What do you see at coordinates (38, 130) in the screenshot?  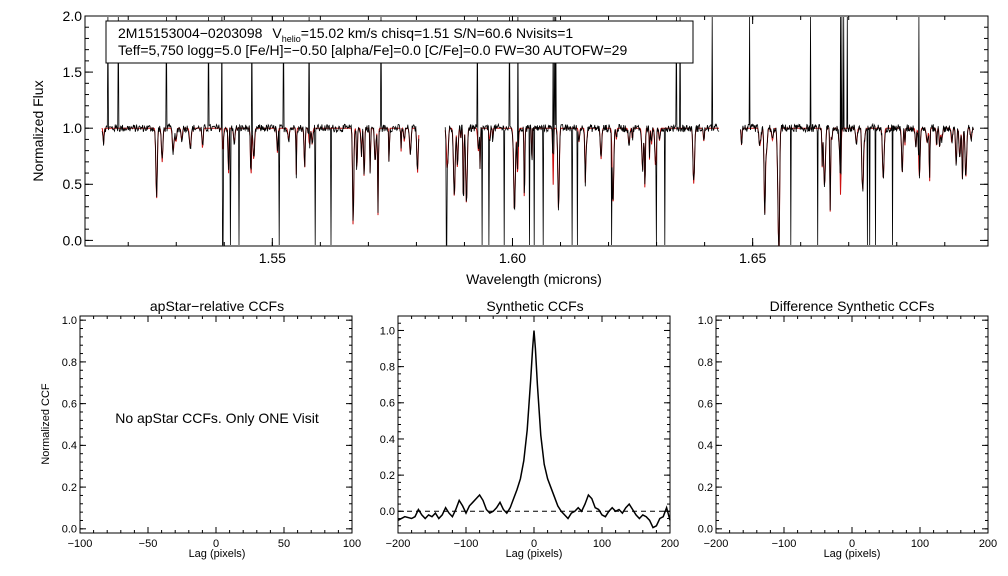 I see `spectrum-ylabel: Normalized Flux` at bounding box center [38, 130].